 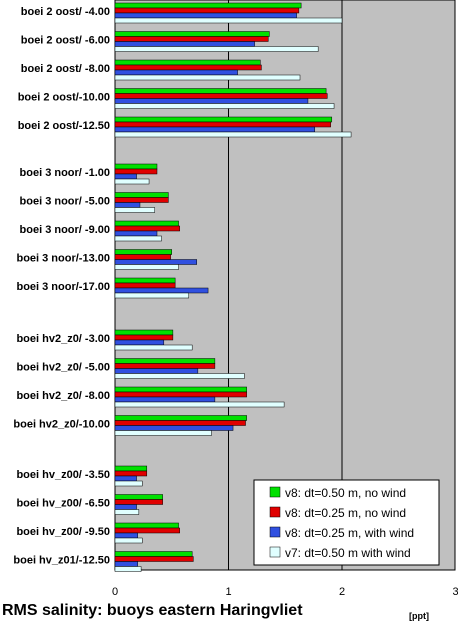 I want to click on category-label: boei 3 noor/-17.00, so click(x=63, y=287).